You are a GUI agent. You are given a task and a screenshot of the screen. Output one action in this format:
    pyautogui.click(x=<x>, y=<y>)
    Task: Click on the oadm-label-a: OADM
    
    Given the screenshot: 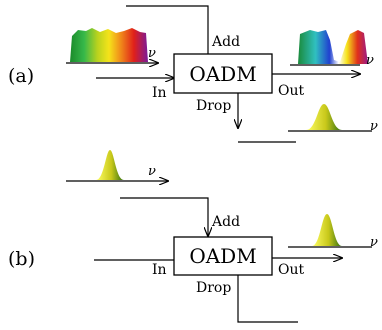 What is the action you would take?
    pyautogui.click(x=222, y=74)
    